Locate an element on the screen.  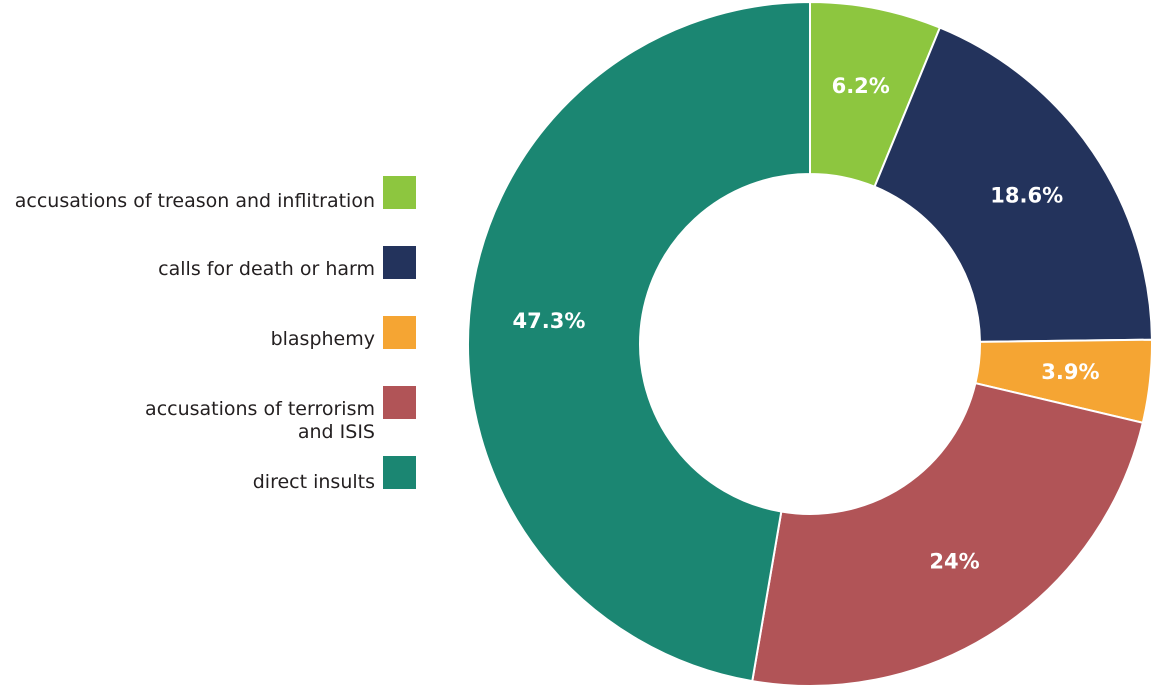
legend-label-line: accusations of treason and inflitration is located at coordinates (194, 201).